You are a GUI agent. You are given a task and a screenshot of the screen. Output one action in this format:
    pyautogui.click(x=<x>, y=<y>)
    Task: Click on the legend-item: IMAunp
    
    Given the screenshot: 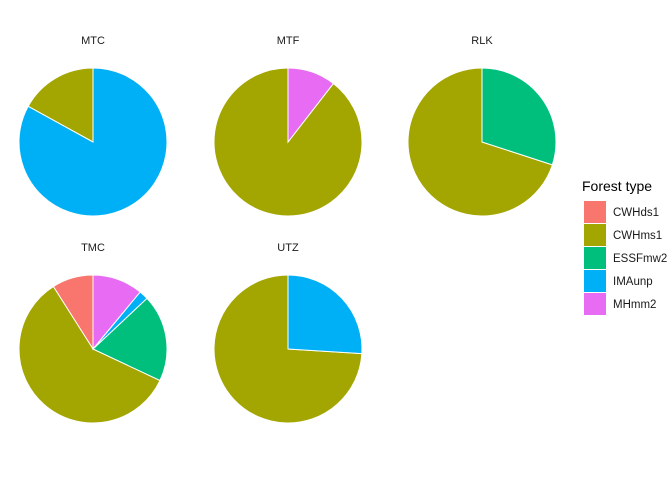 What is the action you would take?
    pyautogui.click(x=618, y=281)
    